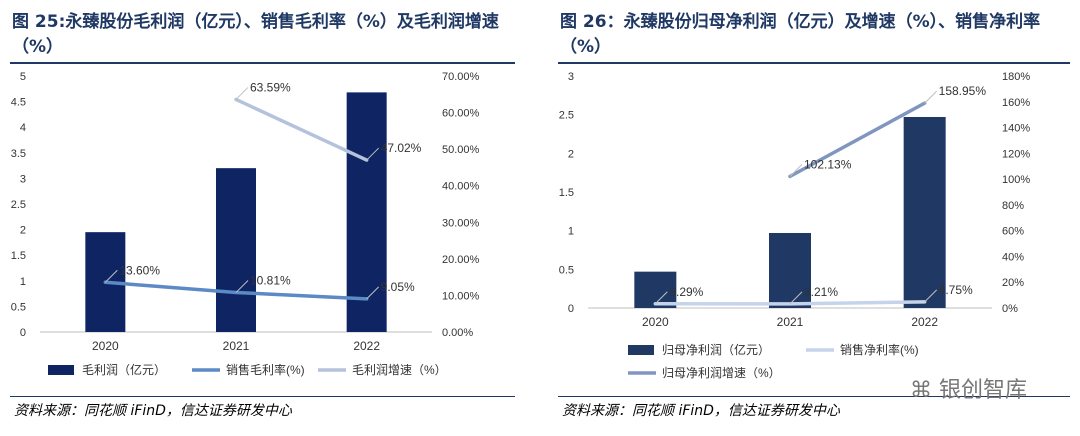 The height and width of the screenshot is (436, 1080). Describe the element at coordinates (1016, 180) in the screenshot. I see `y-right-tick-label: 100%` at that location.